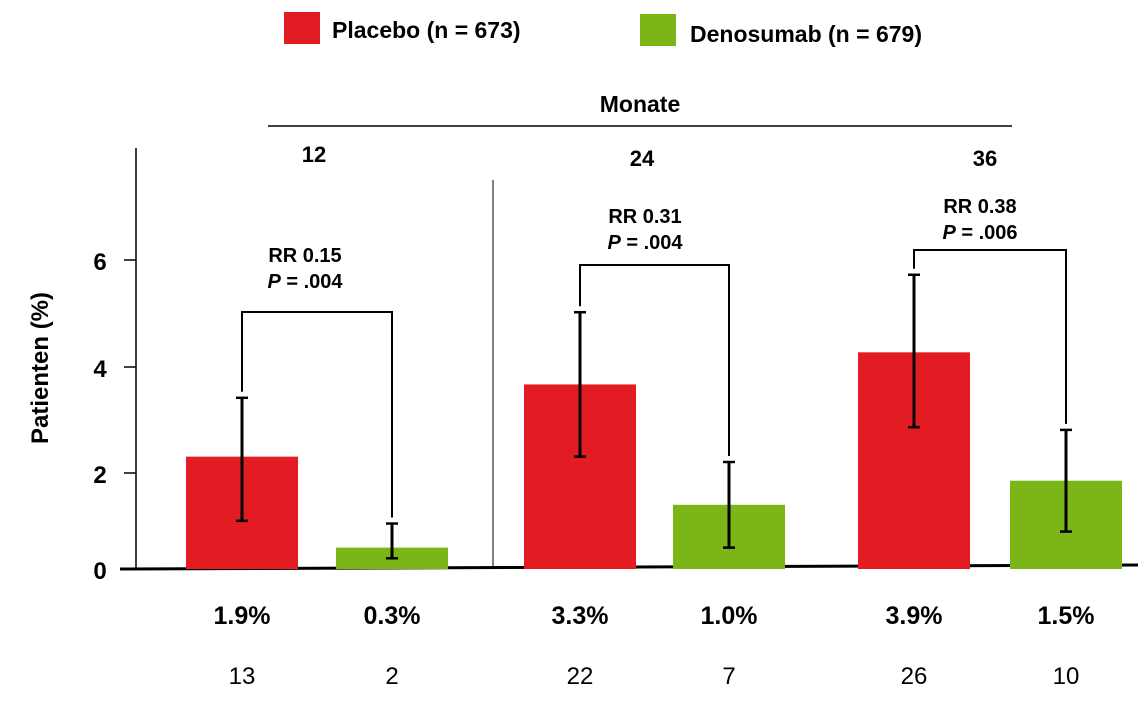 The height and width of the screenshot is (723, 1140). What do you see at coordinates (242, 676) in the screenshot?
I see `count-label-placebo-12: 13` at bounding box center [242, 676].